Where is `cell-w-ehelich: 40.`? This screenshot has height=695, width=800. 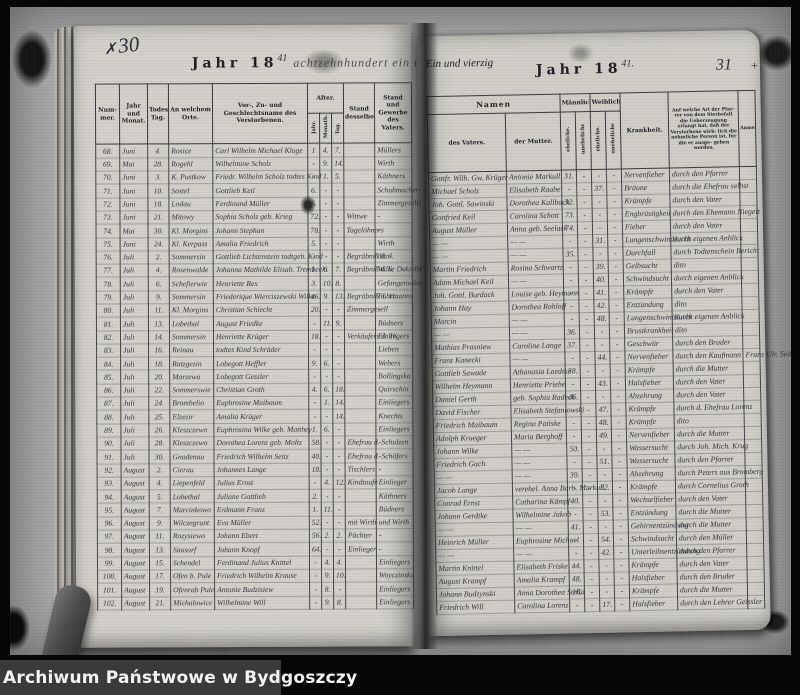
cell-w-ehelich: 40. is located at coordinates (601, 280).